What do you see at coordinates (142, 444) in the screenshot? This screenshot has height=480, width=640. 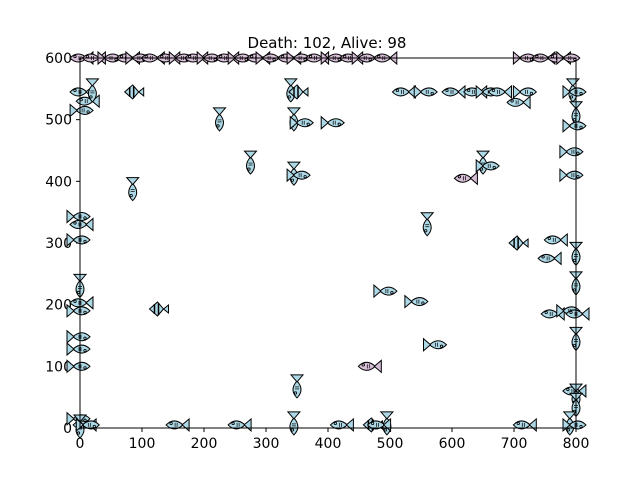 I see `x-tick-label: 100` at bounding box center [142, 444].